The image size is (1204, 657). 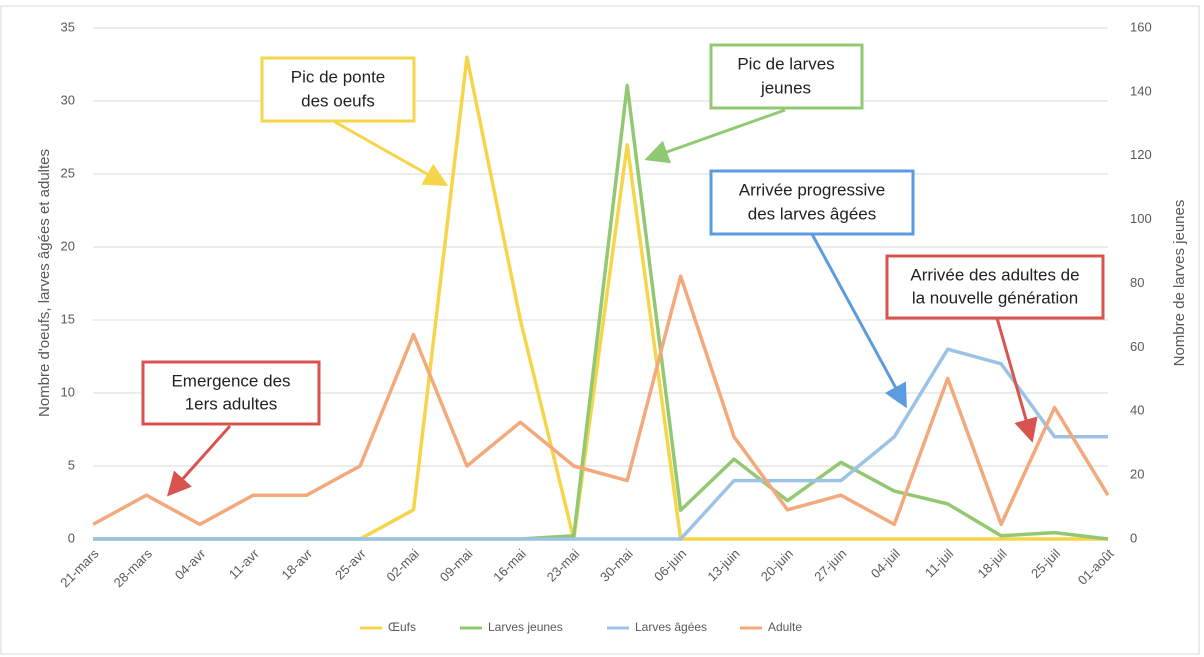 What do you see at coordinates (812, 213) in the screenshot?
I see `annotation: des larves âgées` at bounding box center [812, 213].